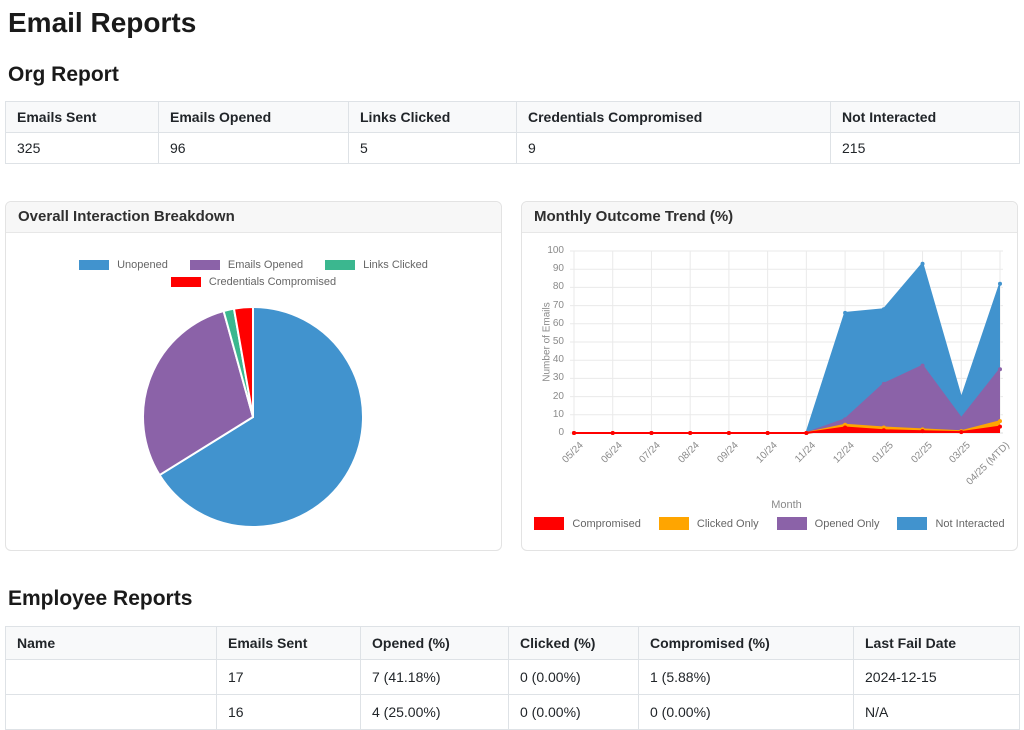  I want to click on emp2-last-fail-date: N/A, so click(936, 712).